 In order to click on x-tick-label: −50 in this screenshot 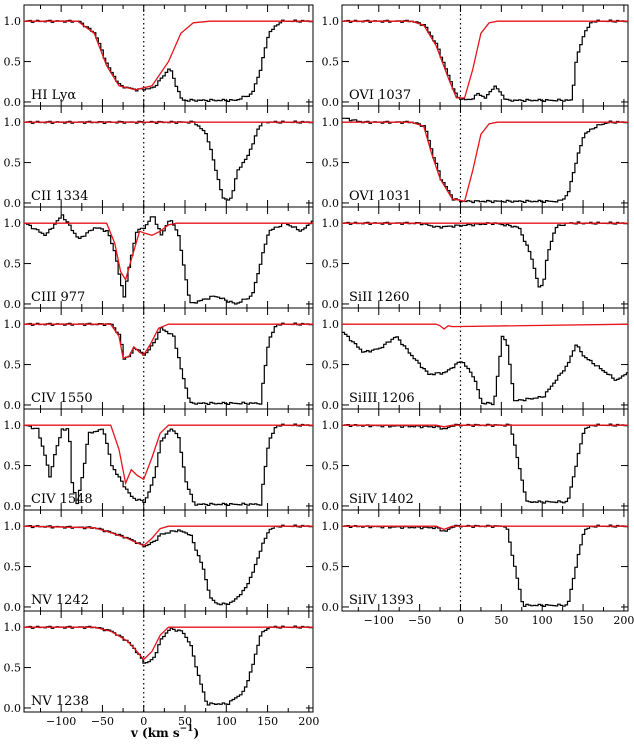, I will do `click(419, 620)`.